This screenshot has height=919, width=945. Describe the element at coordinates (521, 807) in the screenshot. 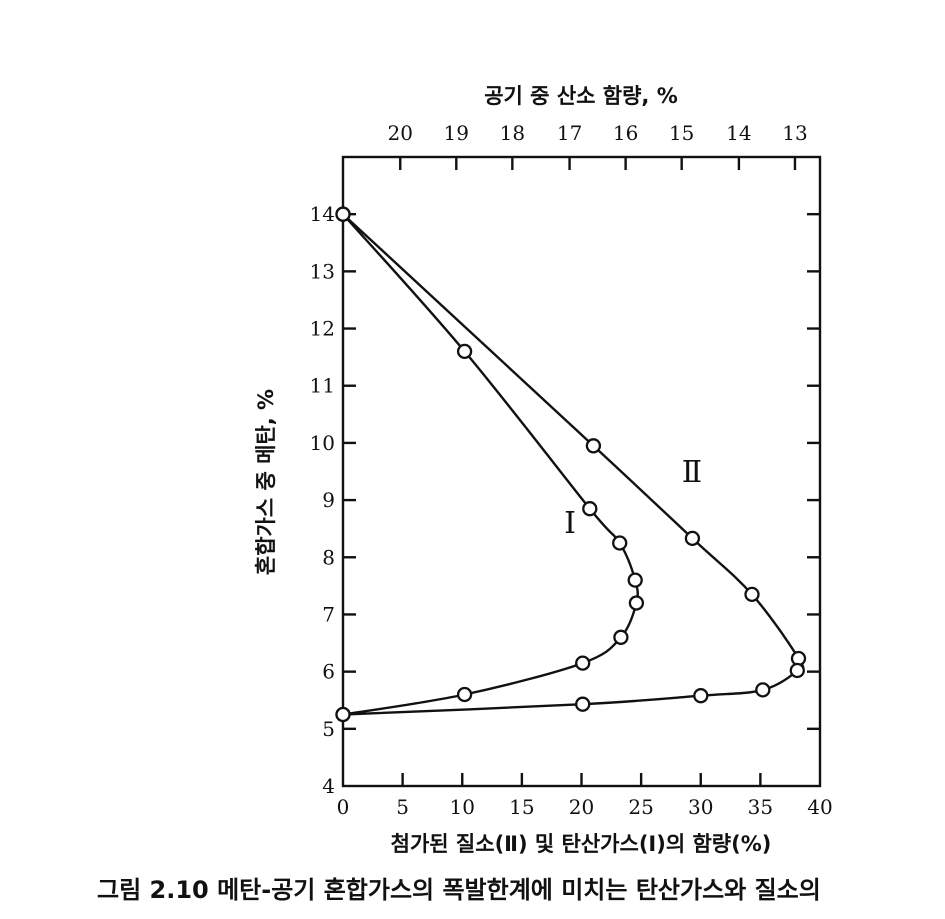

I see `x-tick-label: 15` at that location.